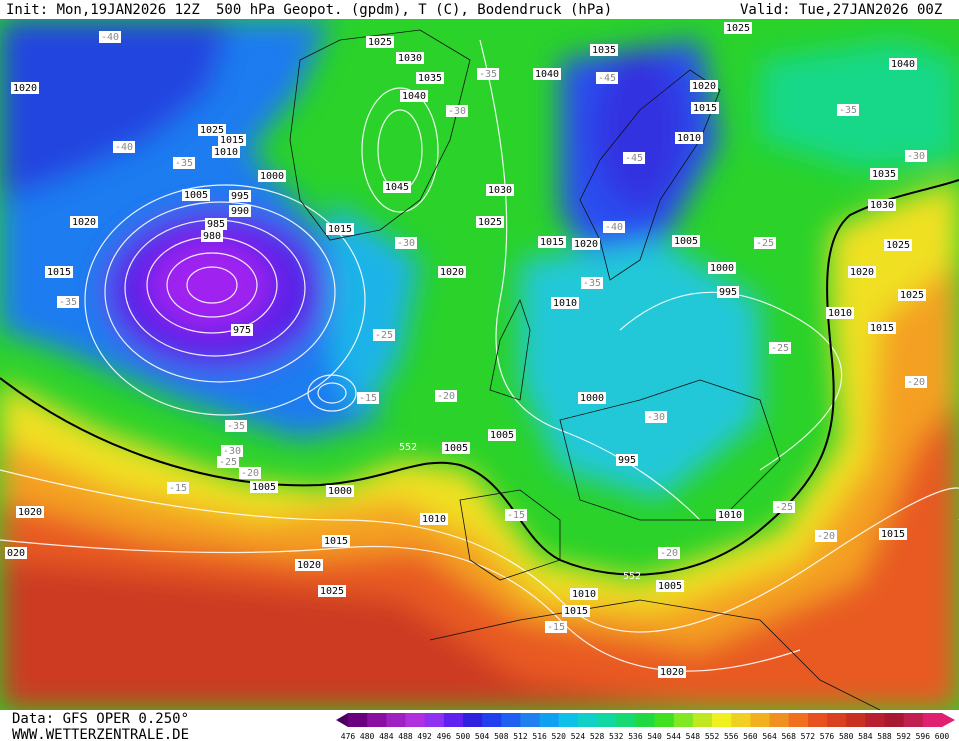 Image resolution: width=959 pixels, height=741 pixels. Describe the element at coordinates (693, 736) in the screenshot. I see `colorbar-label: 548` at that location.